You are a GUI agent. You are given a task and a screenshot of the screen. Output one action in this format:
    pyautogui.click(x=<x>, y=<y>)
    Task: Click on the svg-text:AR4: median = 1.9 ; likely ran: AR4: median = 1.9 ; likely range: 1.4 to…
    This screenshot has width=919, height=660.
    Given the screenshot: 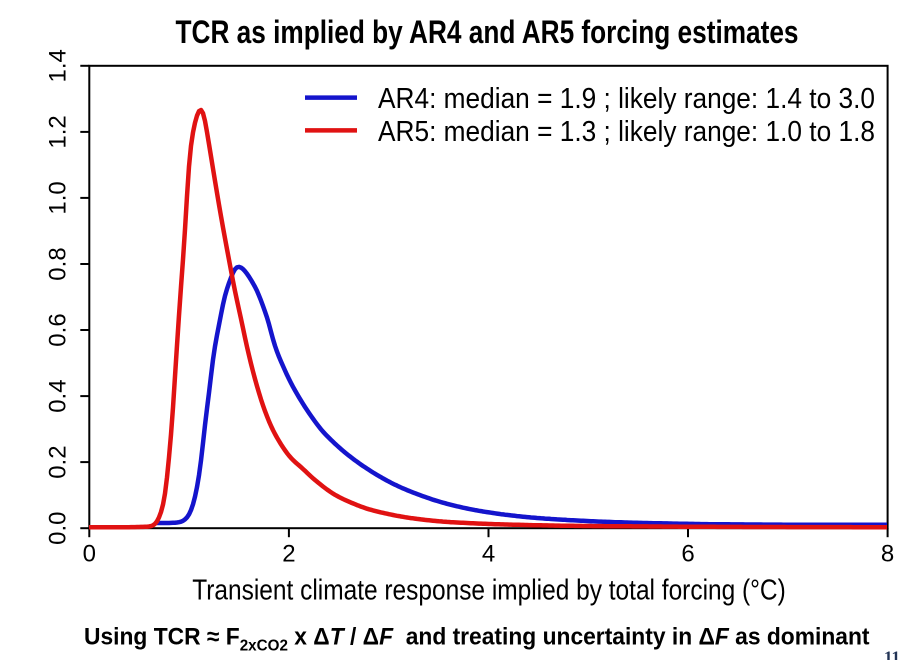 What is the action you would take?
    pyautogui.click(x=626, y=99)
    